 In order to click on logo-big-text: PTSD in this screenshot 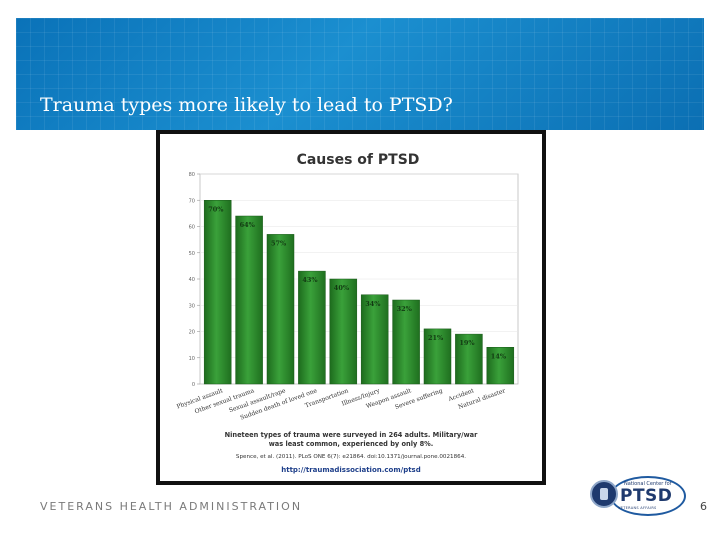, I will do `click(646, 496)`.